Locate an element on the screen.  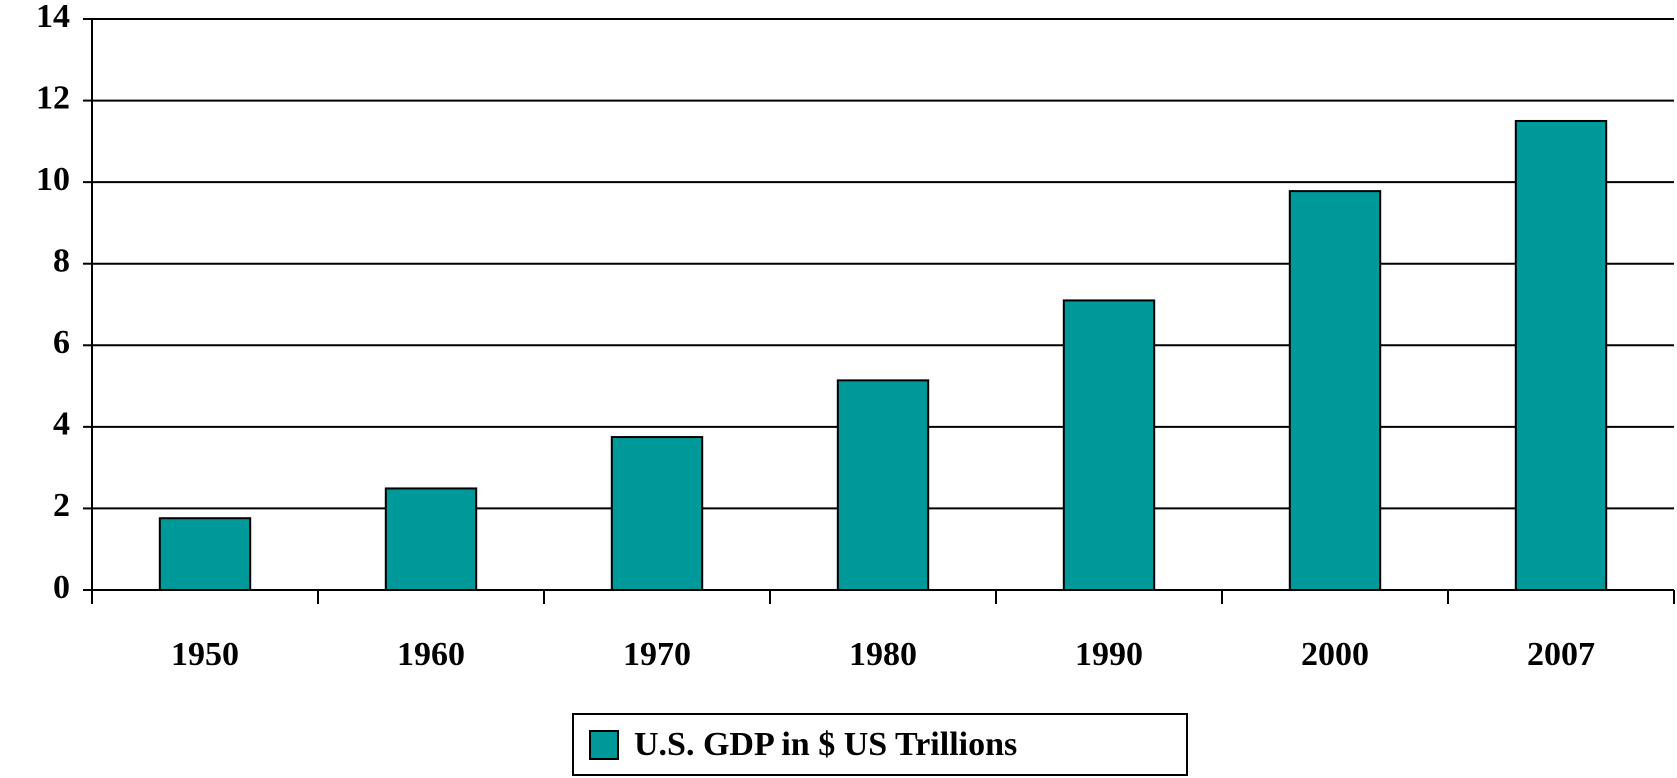
legend-swatch is located at coordinates (604, 745).